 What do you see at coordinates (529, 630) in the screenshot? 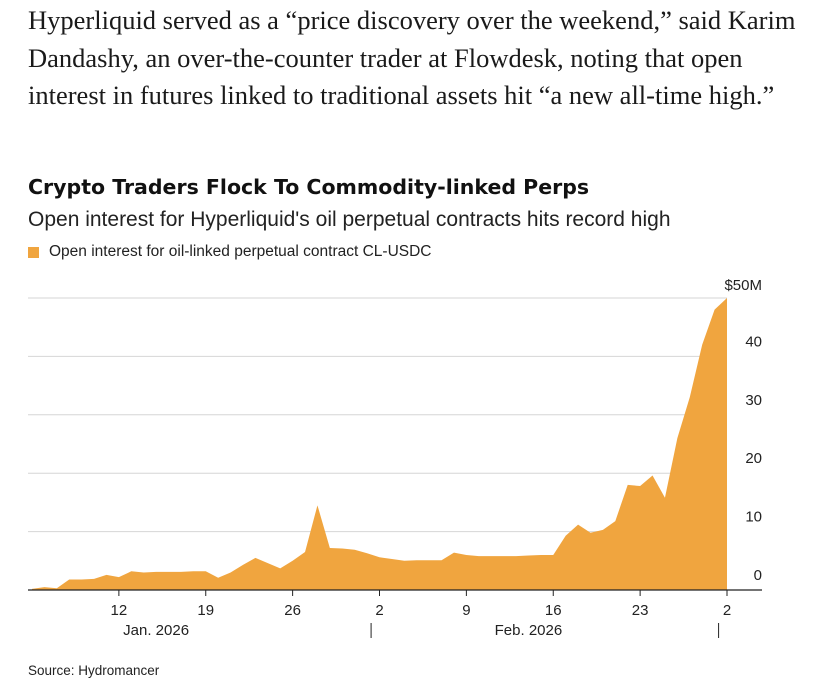
I see `month-label: Feb. 2026` at bounding box center [529, 630].